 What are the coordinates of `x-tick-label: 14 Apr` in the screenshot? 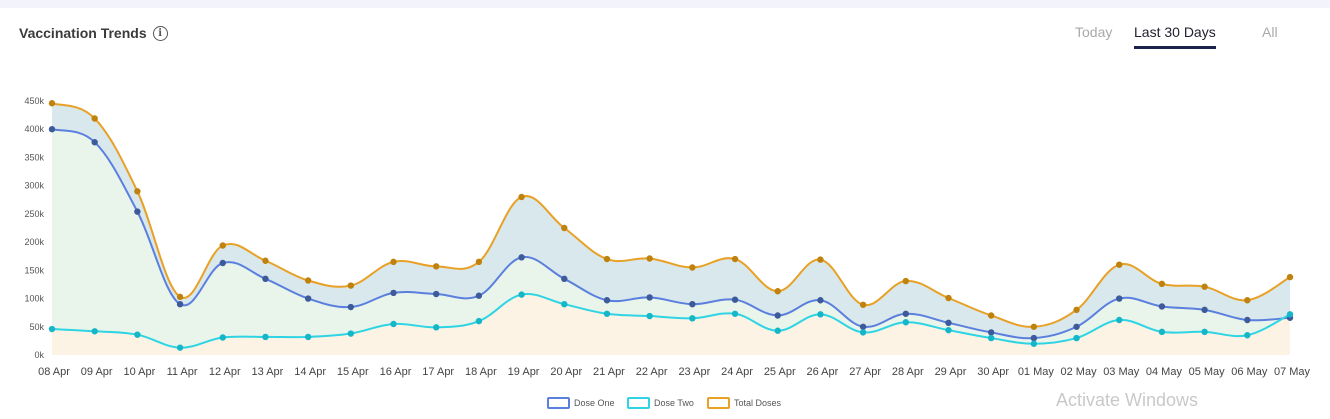 It's located at (310, 372).